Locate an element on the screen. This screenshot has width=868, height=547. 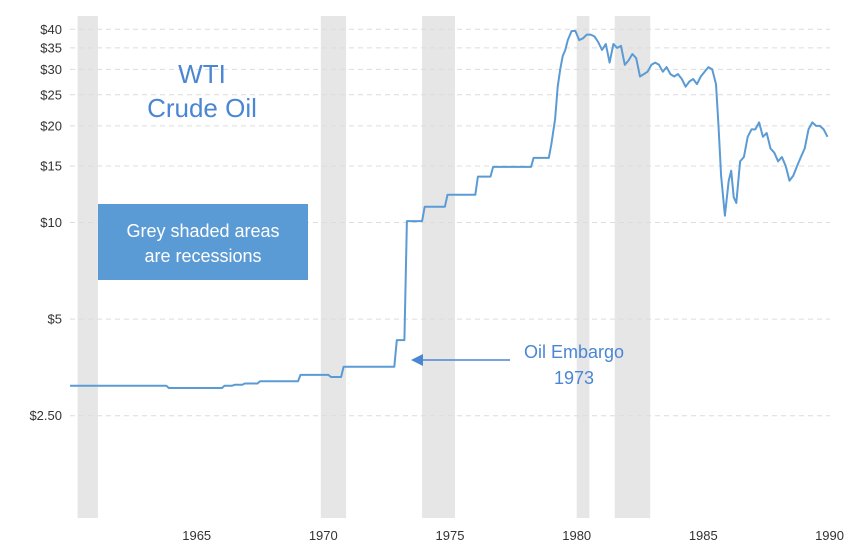
x-tick-label: 1990 is located at coordinates (829, 535).